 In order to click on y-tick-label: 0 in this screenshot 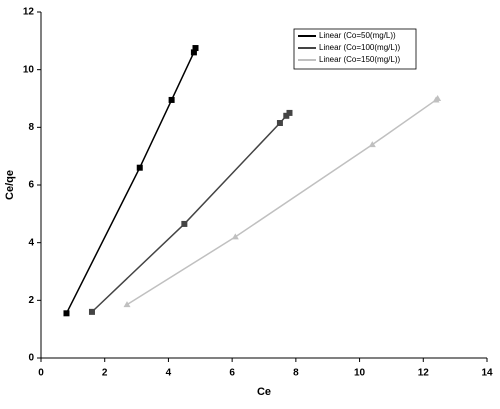, I will do `click(31, 358)`.